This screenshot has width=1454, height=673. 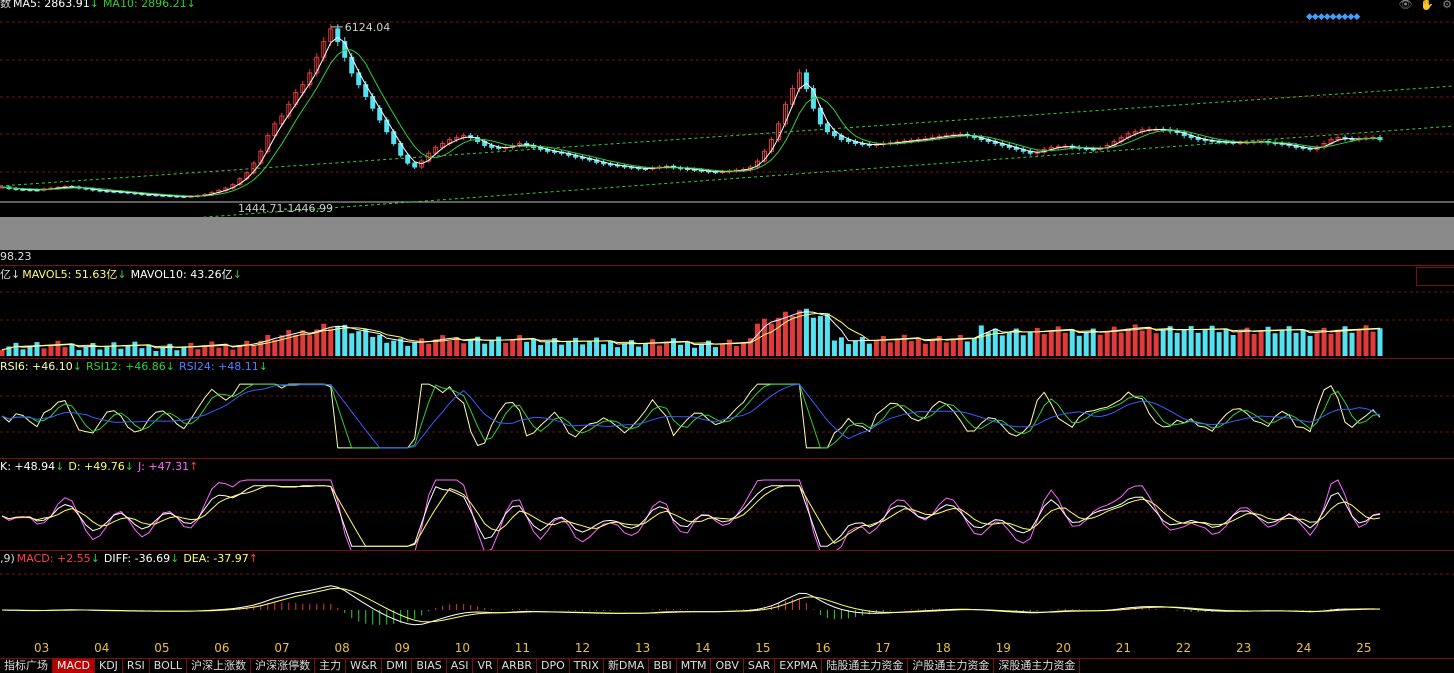 What do you see at coordinates (364, 666) in the screenshot?
I see `tab-w-r: W&R` at bounding box center [364, 666].